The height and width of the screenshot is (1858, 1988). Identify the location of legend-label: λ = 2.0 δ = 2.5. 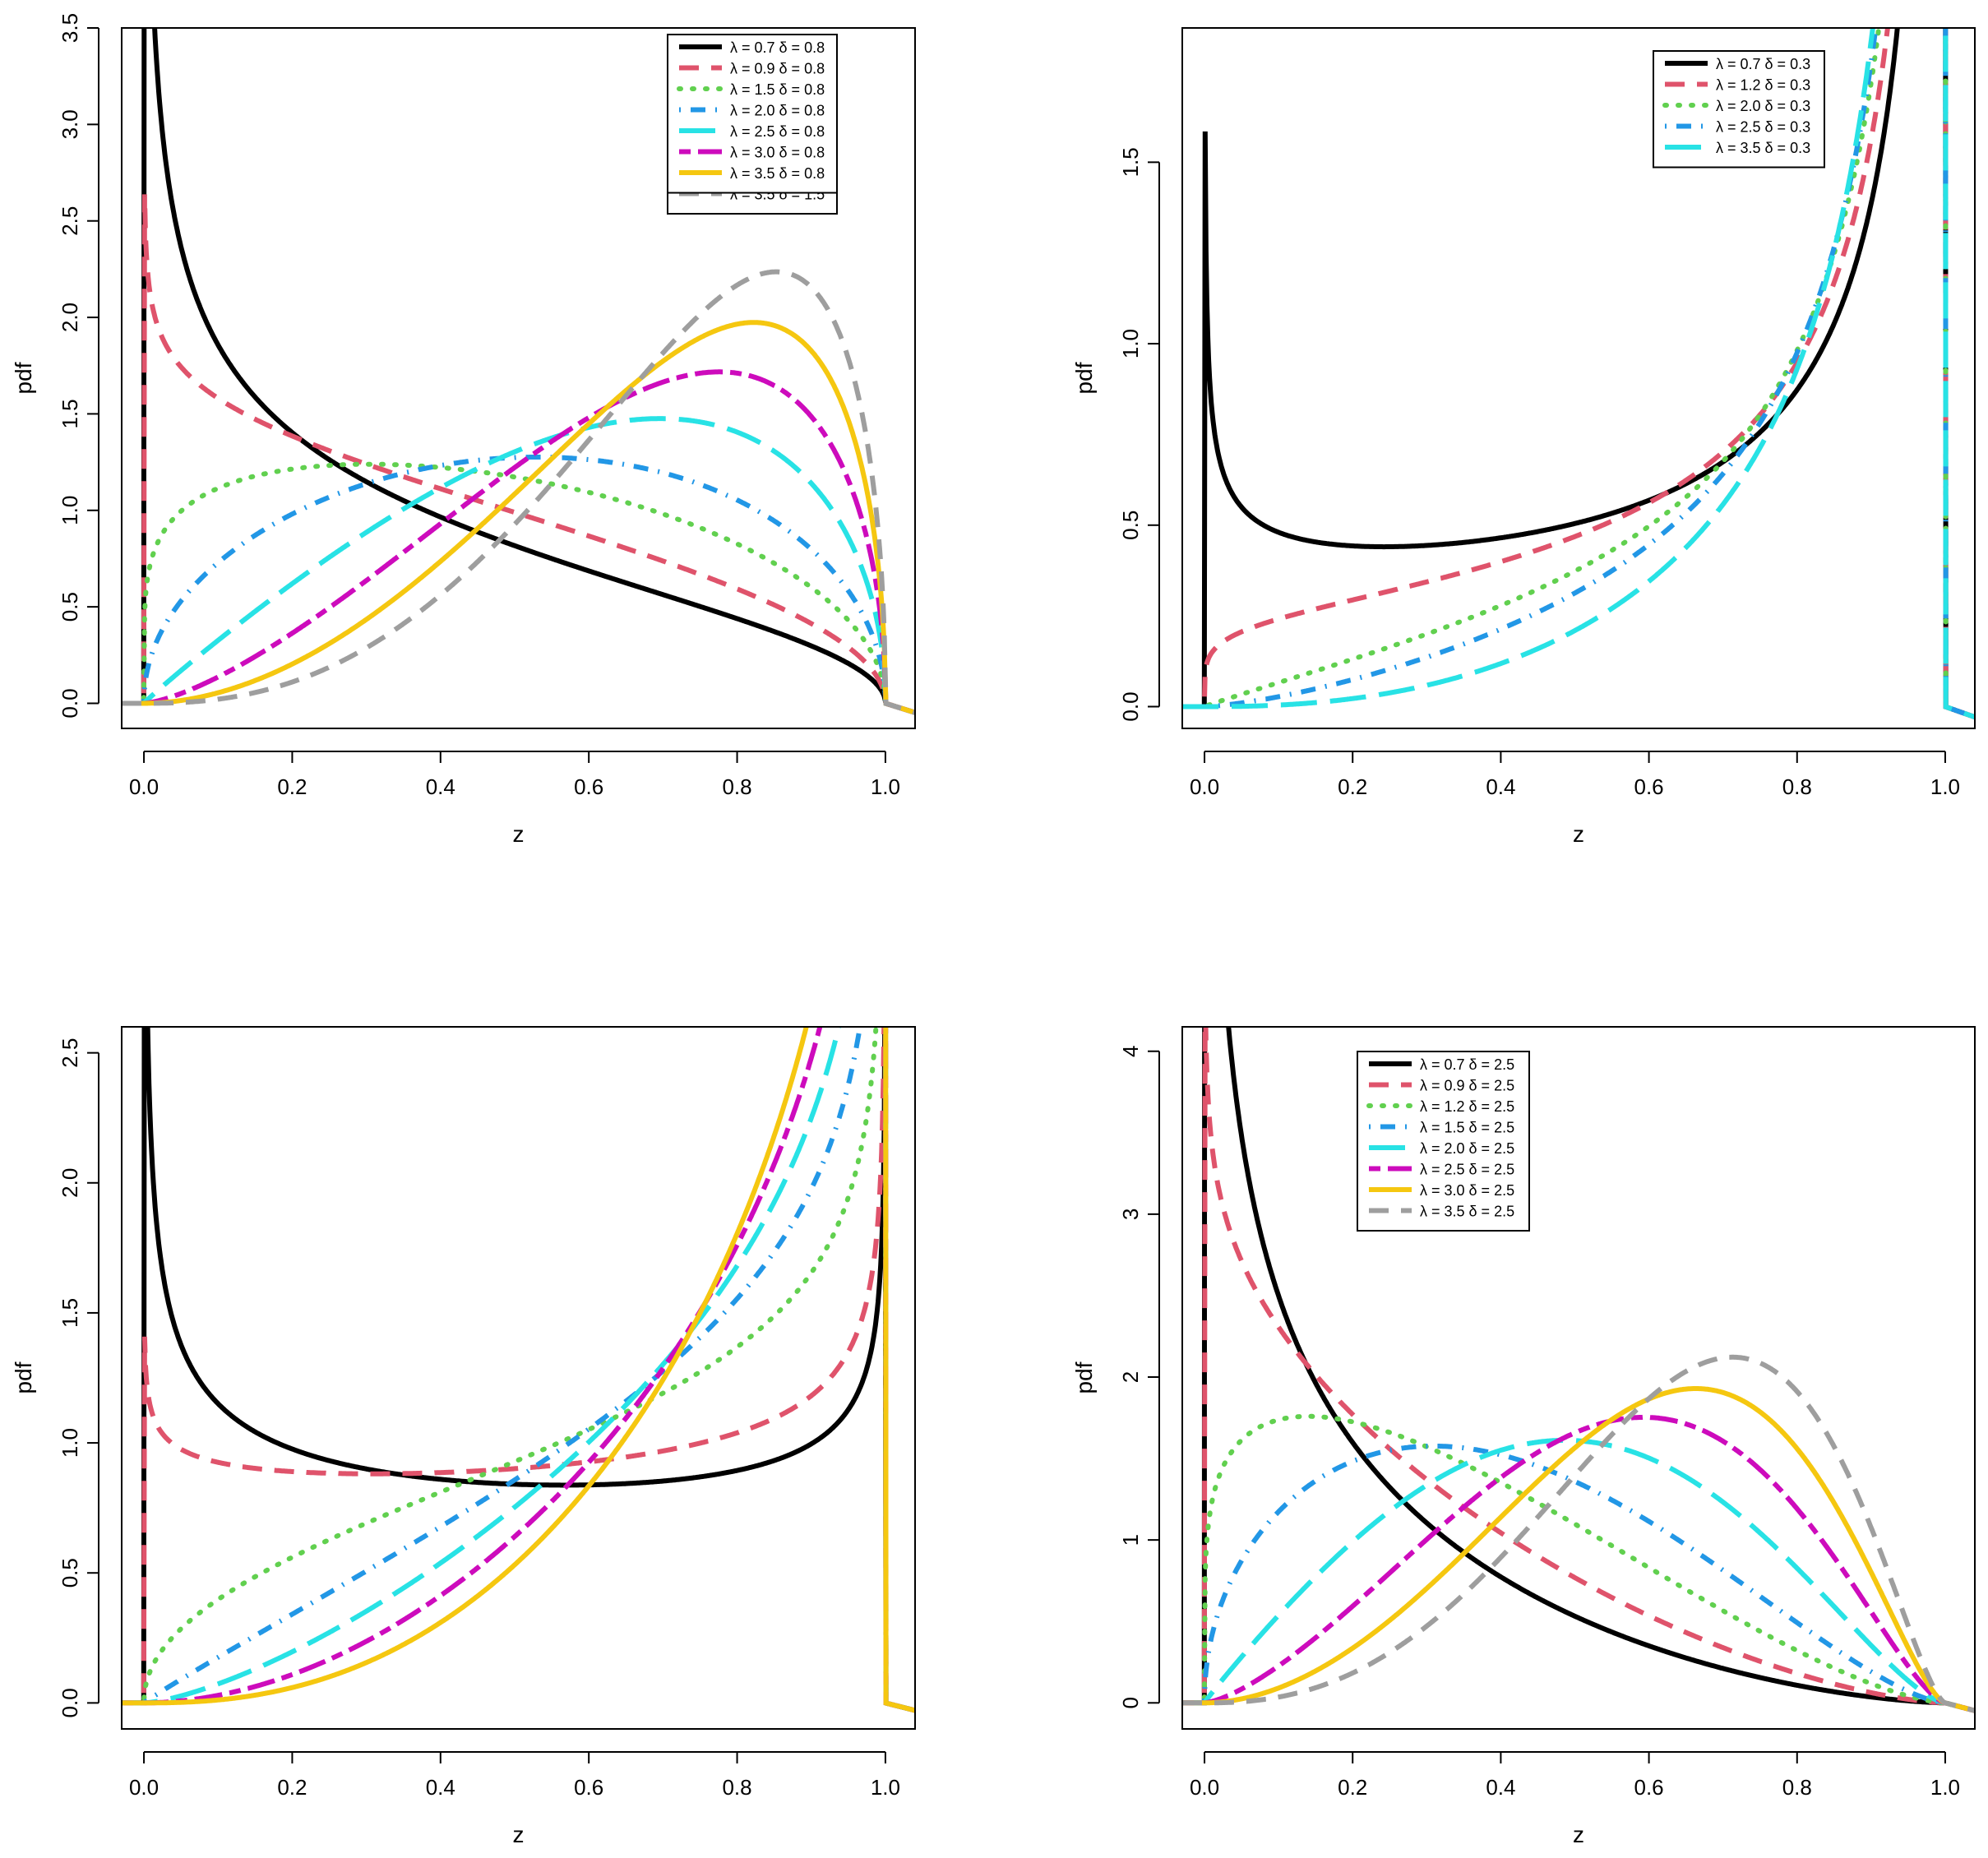
(1467, 1149).